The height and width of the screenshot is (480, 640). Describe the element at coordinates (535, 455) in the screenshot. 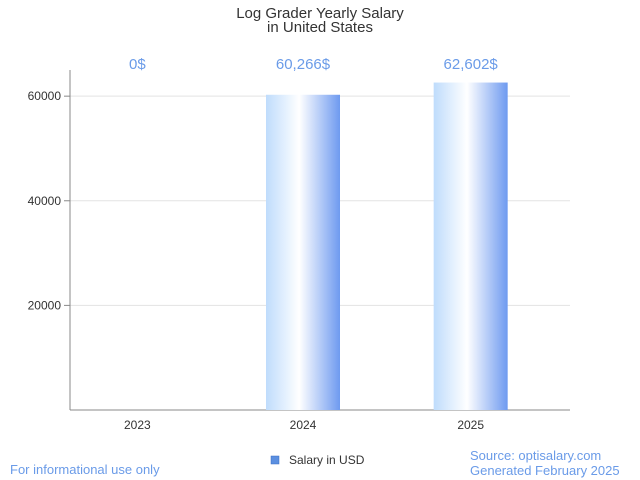

I see `footer-source: Source: optisalary.com` at that location.